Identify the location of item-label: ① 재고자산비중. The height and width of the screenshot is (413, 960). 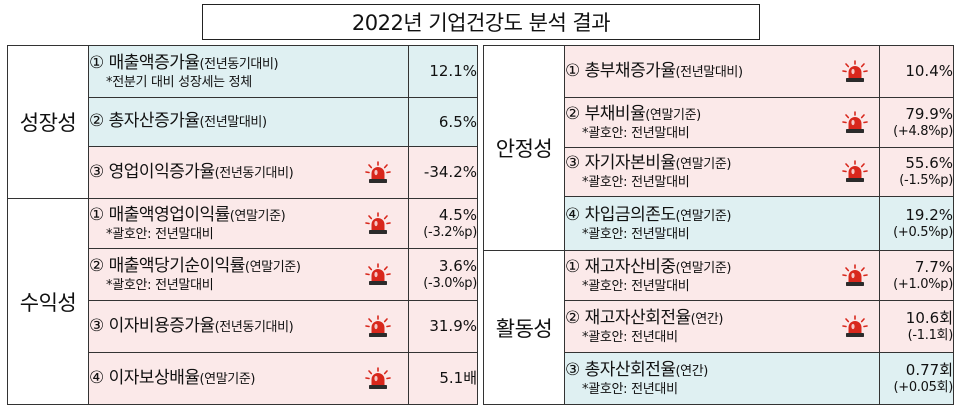
(620, 266).